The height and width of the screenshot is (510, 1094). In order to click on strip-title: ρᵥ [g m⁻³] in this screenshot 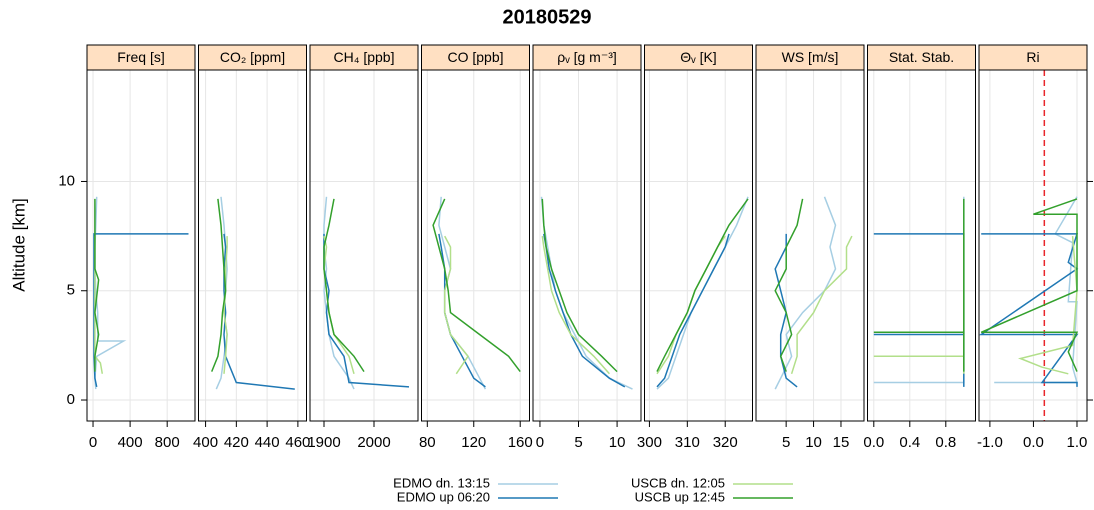, I will do `click(587, 57)`.